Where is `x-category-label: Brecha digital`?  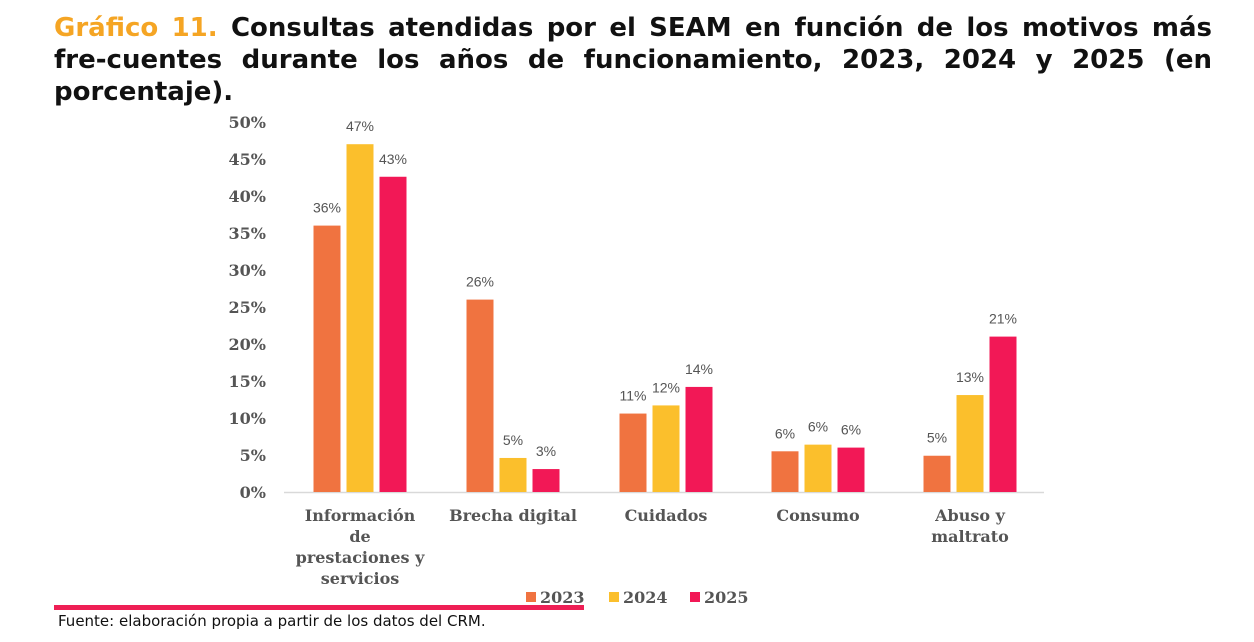
x-category-label: Brecha digital is located at coordinates (513, 515).